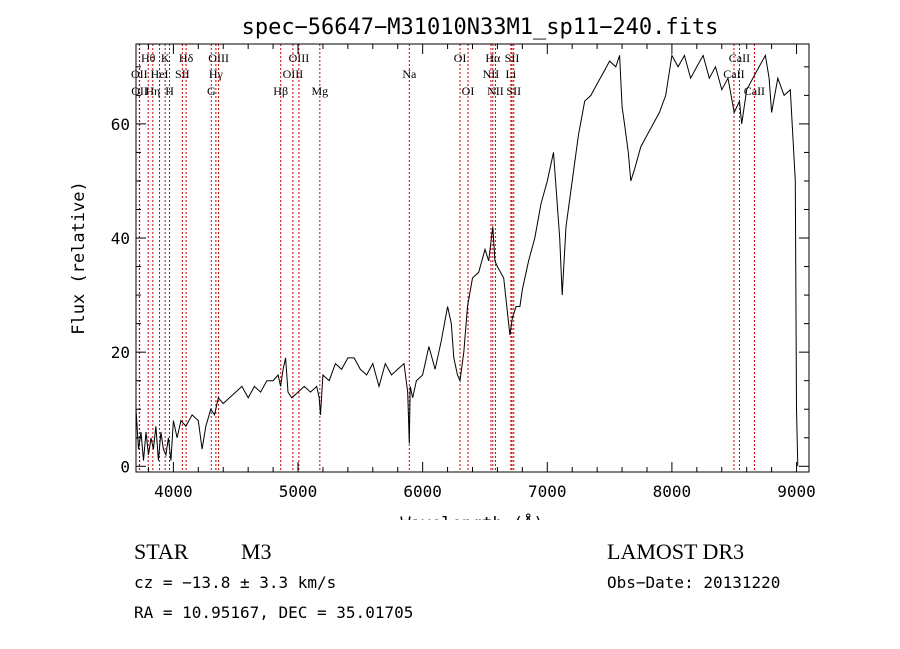 The width and height of the screenshot is (900, 649). What do you see at coordinates (256, 551) in the screenshot?
I see `object-subclass: M3` at bounding box center [256, 551].